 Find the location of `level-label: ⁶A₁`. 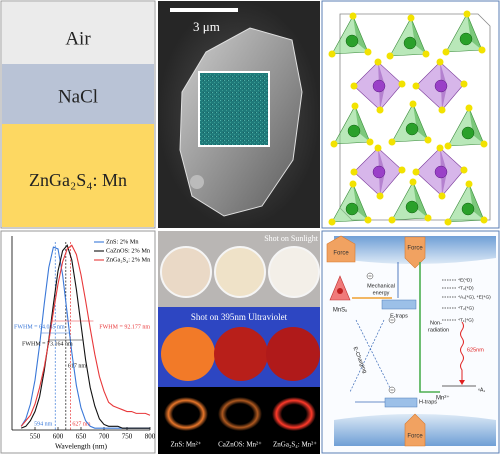

level-label: ⁶A₁ is located at coordinates (481, 390).